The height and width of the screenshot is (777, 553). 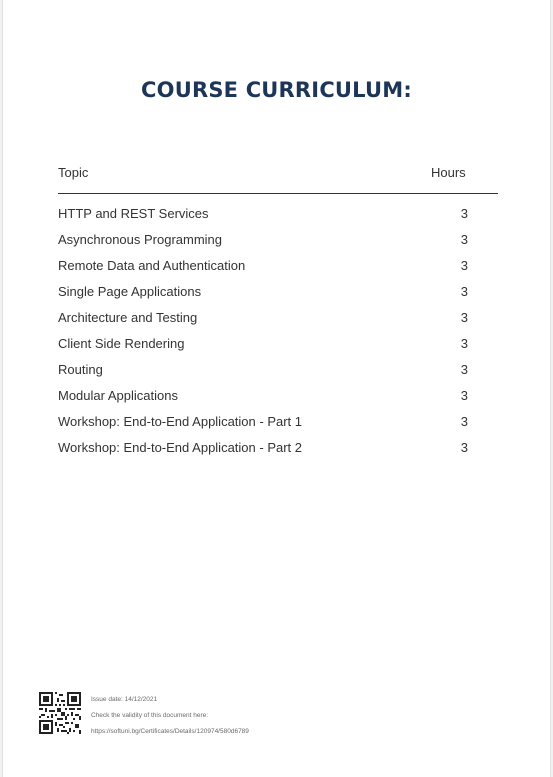 What do you see at coordinates (128, 317) in the screenshot?
I see `row-topic: Architecture and Testing` at bounding box center [128, 317].